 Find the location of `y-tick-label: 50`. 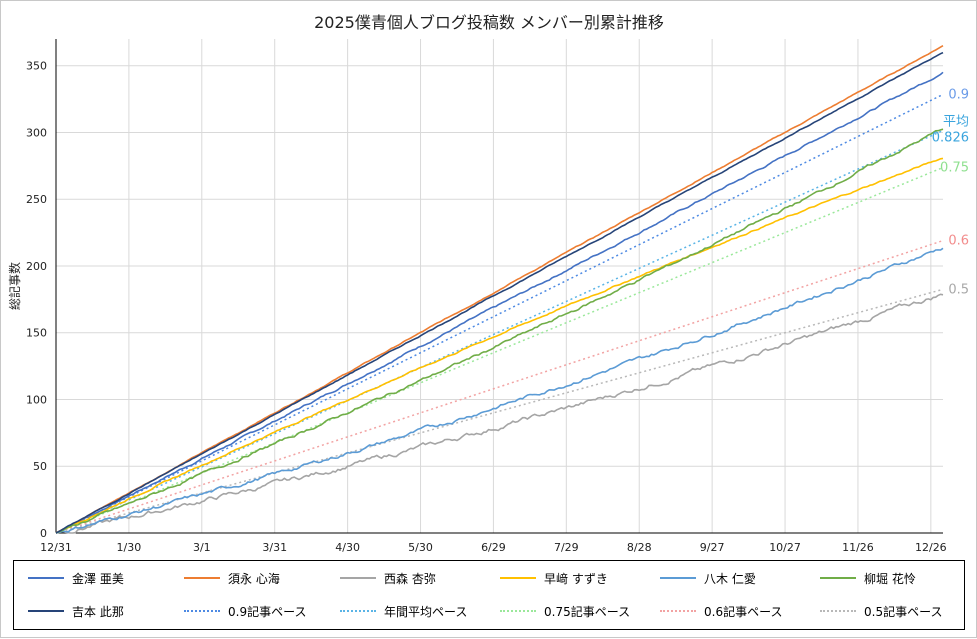

y-tick-label: 50 is located at coordinates (40, 466).